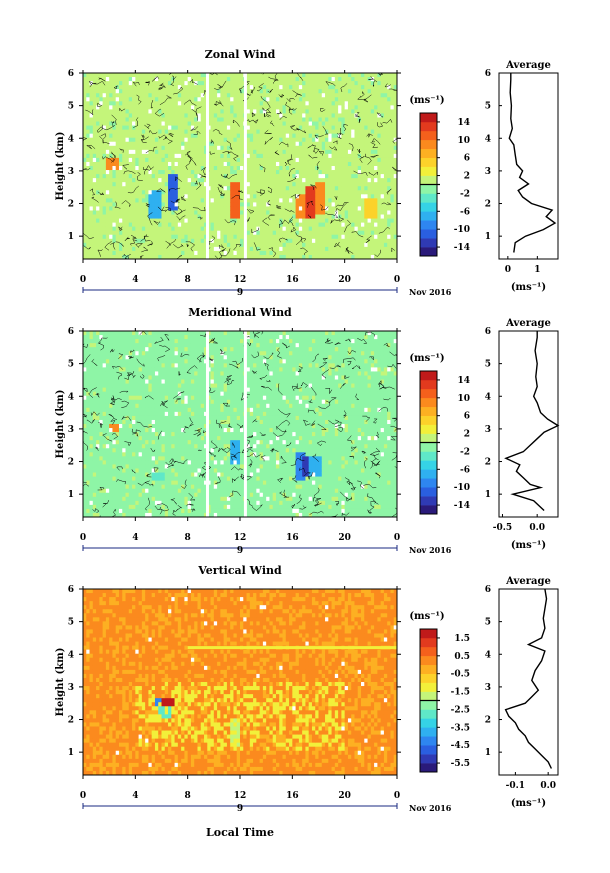 The height and width of the screenshot is (873, 610). Describe the element at coordinates (135, 280) in the screenshot. I see `x-tick-label: 4` at that location.